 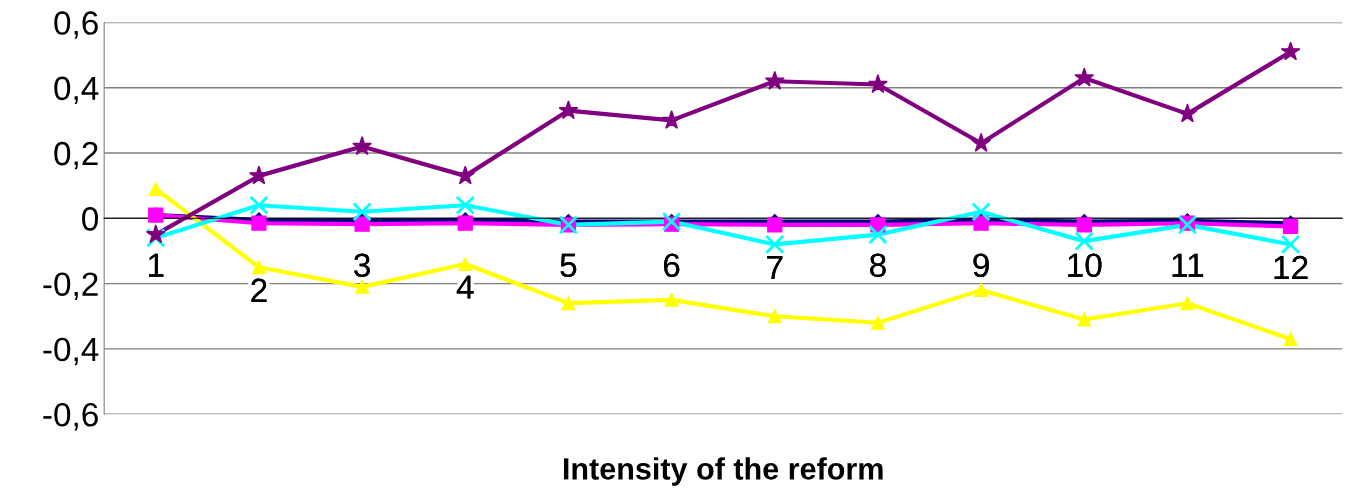 What do you see at coordinates (1085, 265) in the screenshot?
I see `x-tick-label: 10` at bounding box center [1085, 265].